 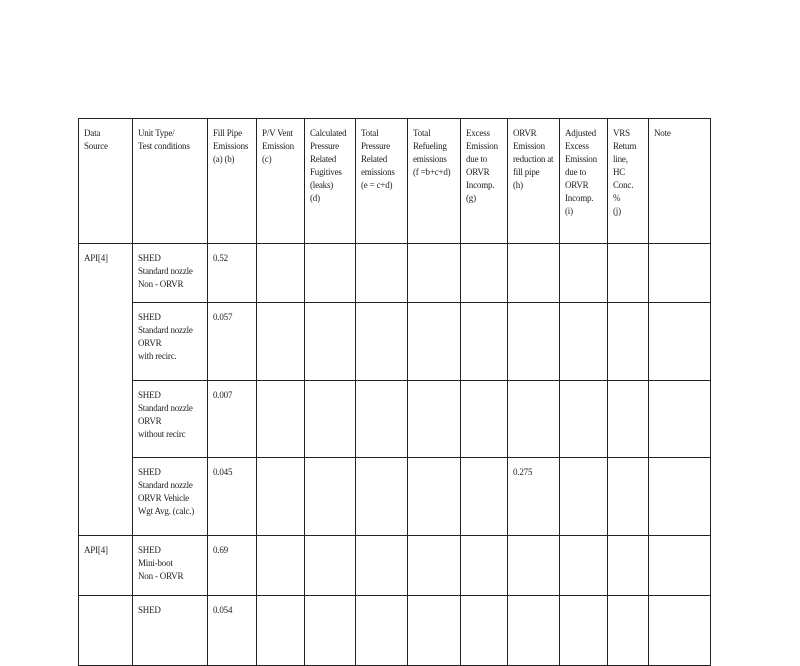 What do you see at coordinates (105, 181) in the screenshot?
I see `header-cell: Data Source` at bounding box center [105, 181].